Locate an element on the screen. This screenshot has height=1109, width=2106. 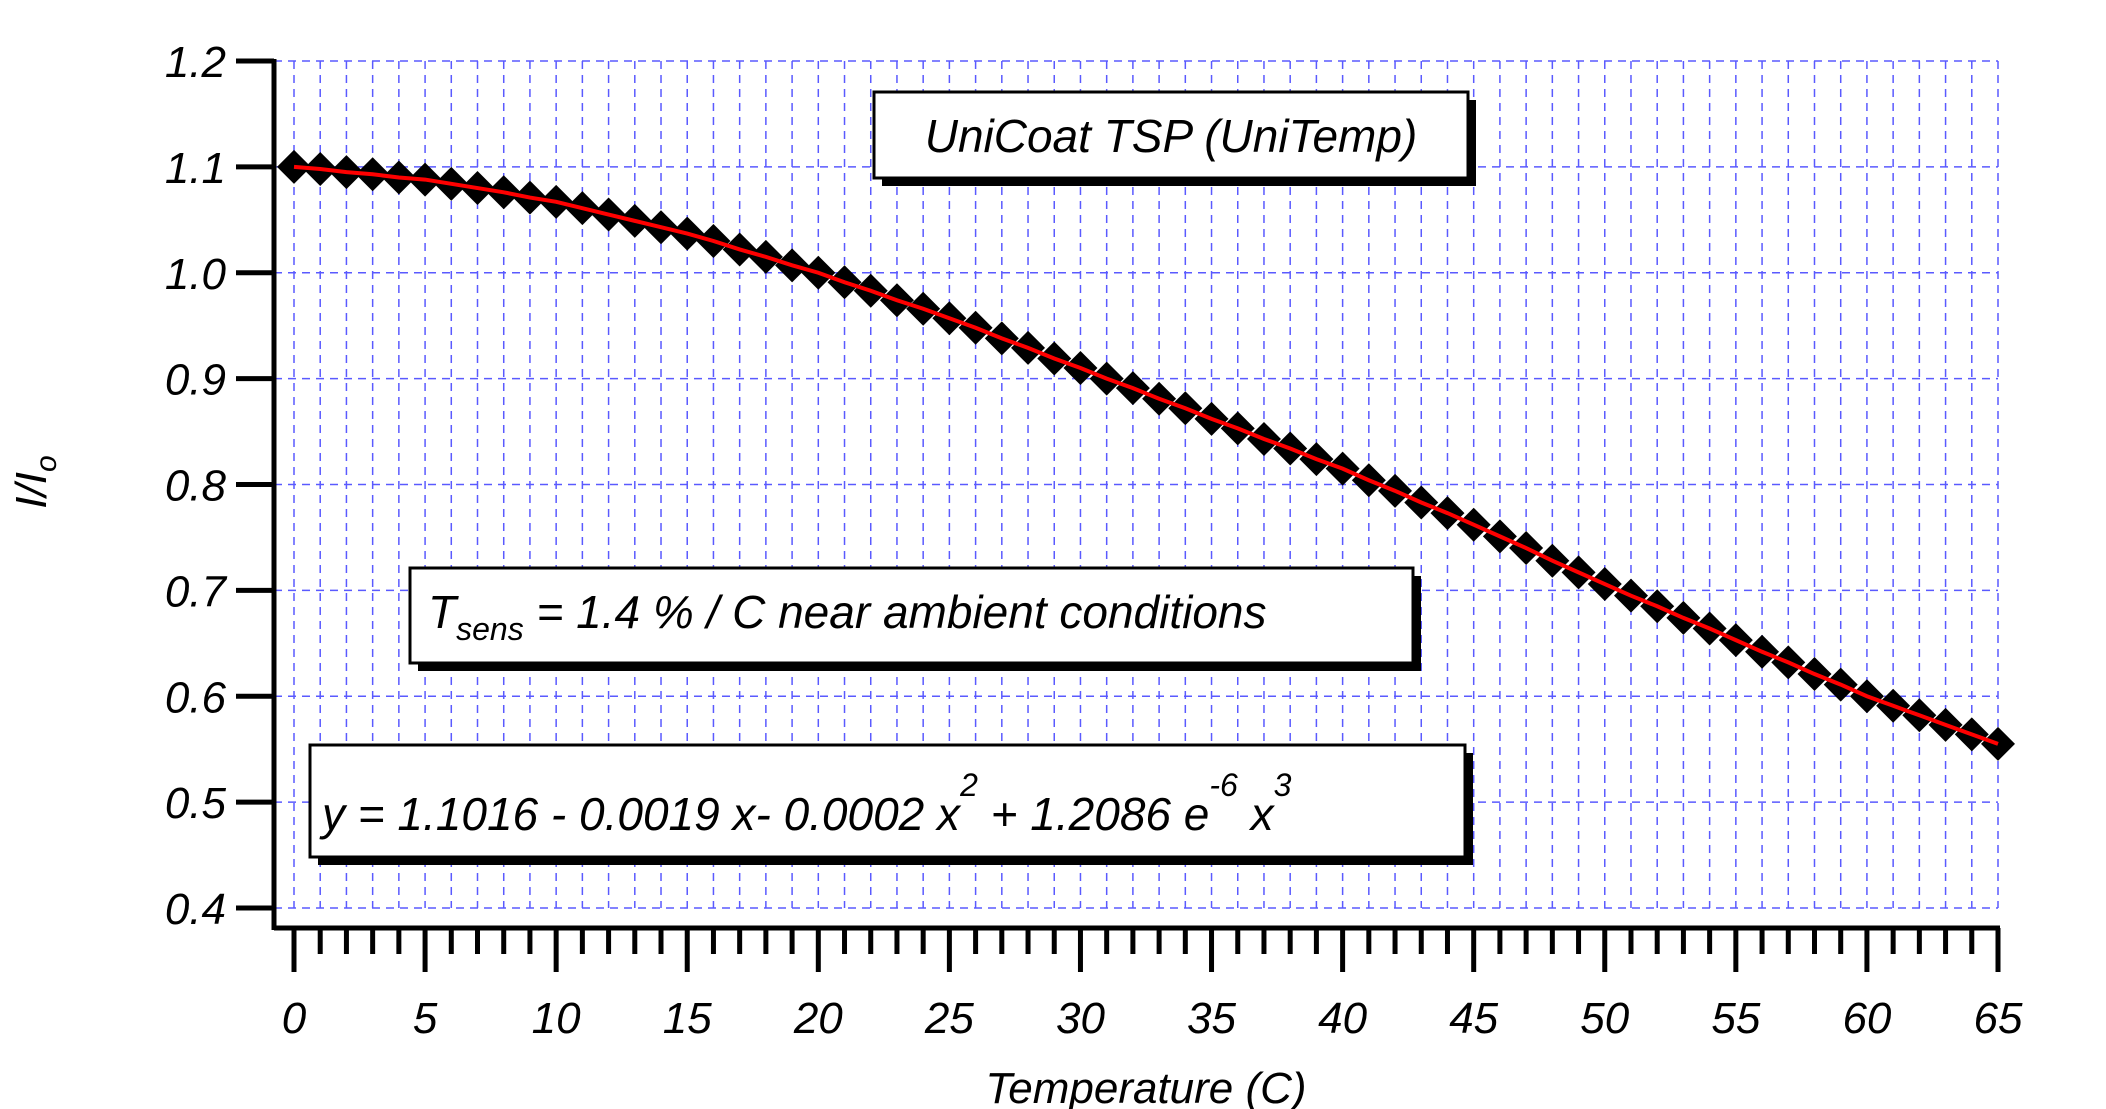
x-tick-label: 65 is located at coordinates (1998, 1018).